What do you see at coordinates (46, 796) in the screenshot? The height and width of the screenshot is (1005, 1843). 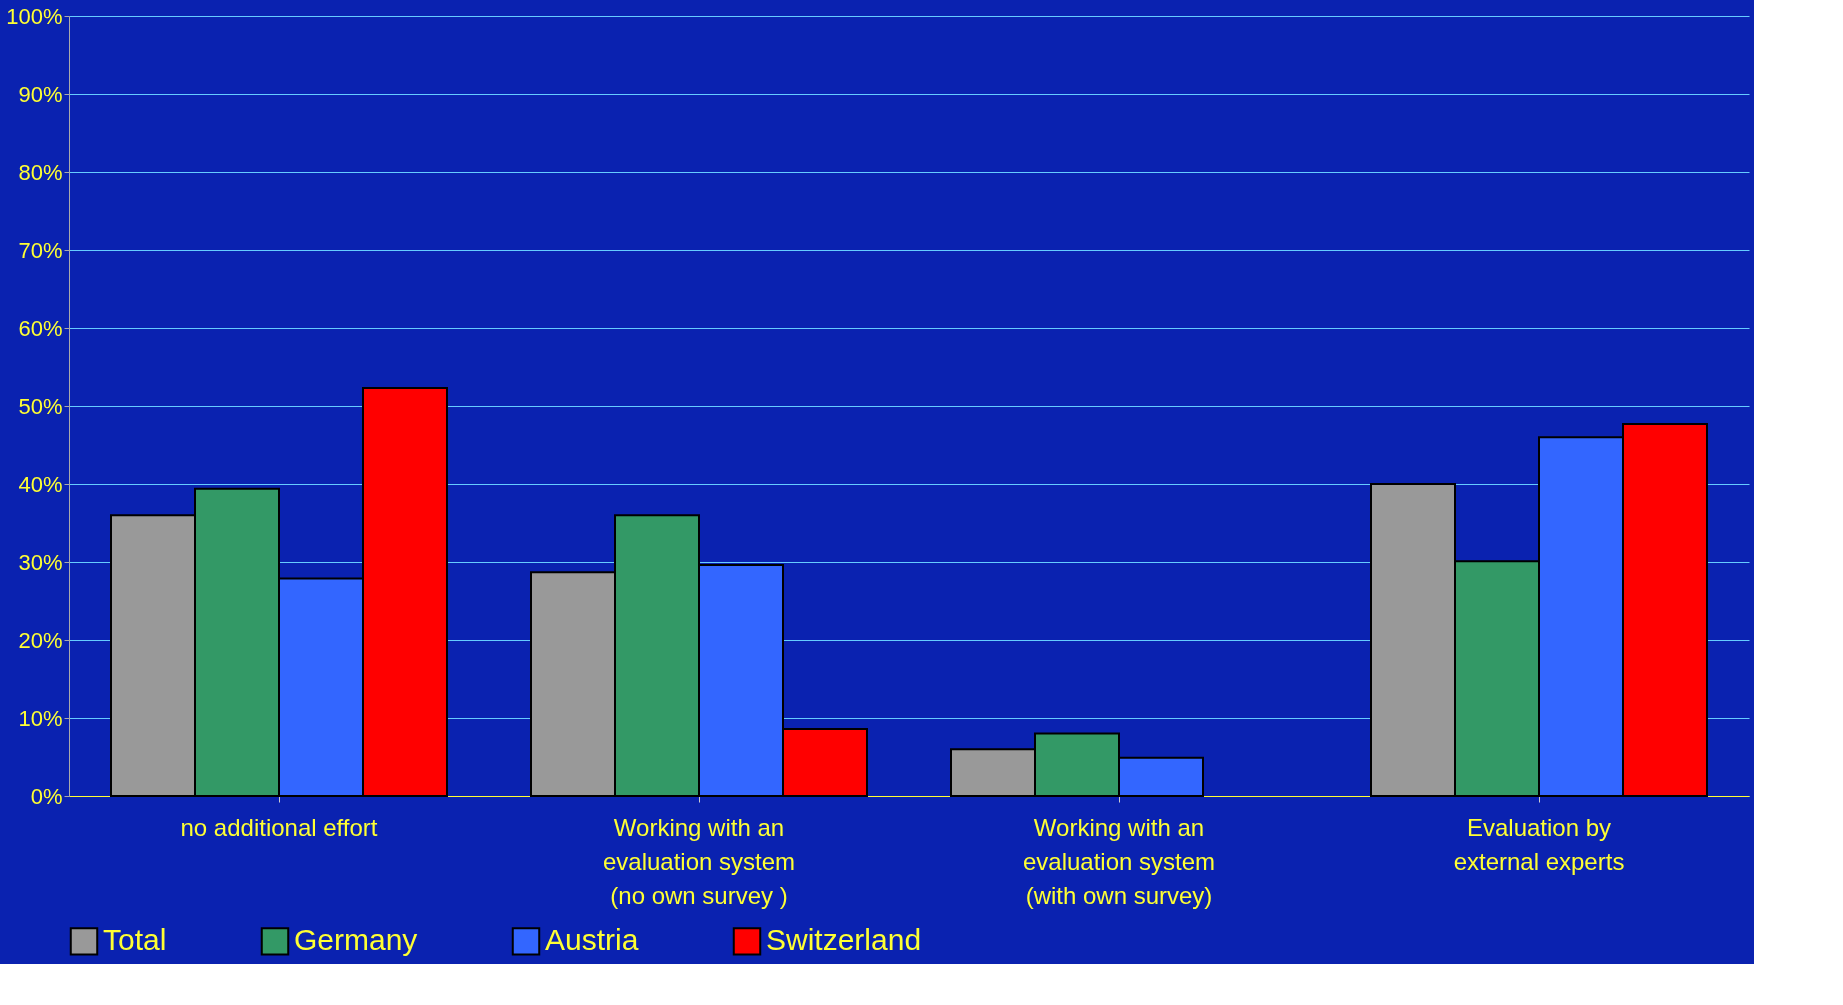 I see `y-tick-label: 0%` at bounding box center [46, 796].